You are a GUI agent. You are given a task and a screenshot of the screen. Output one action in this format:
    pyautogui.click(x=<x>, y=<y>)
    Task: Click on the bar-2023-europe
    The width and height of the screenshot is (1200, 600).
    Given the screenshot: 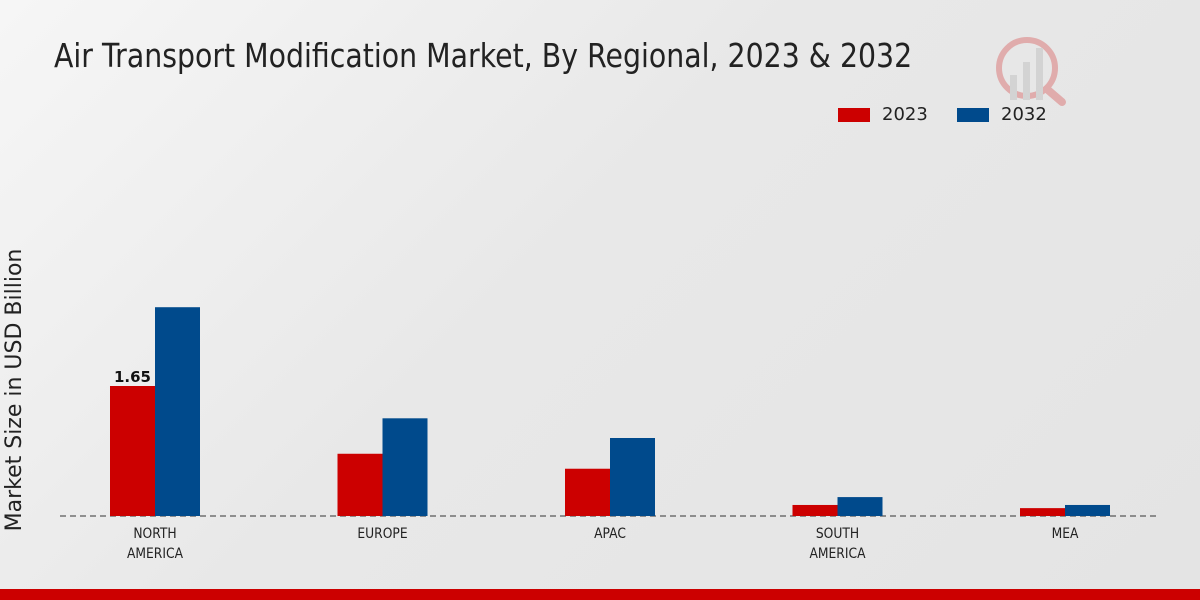 What is the action you would take?
    pyautogui.click(x=360, y=484)
    